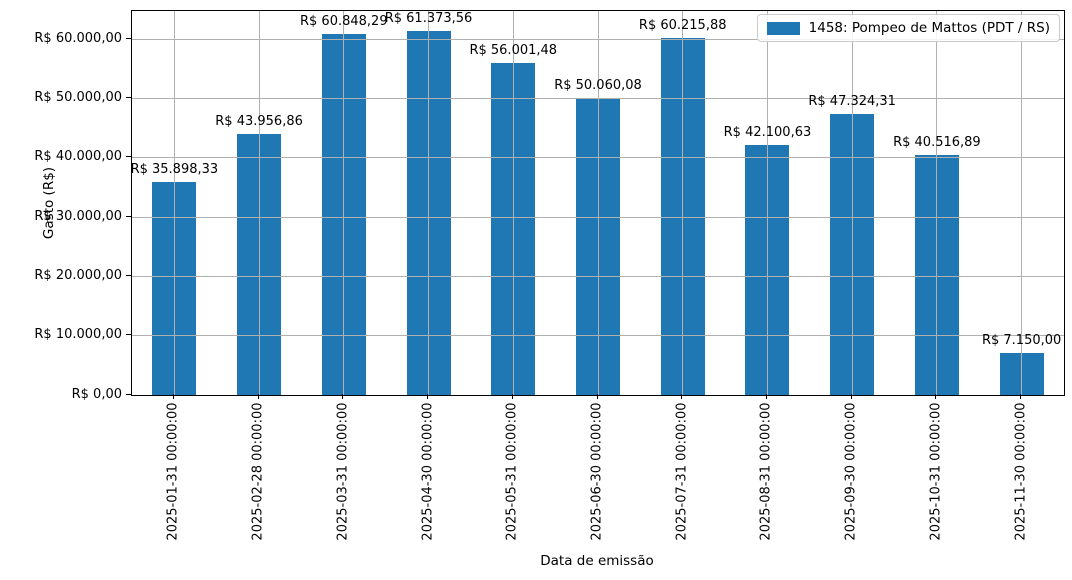 This screenshot has height=580, width=1072. I want to click on x-tick-label: 2025-10-31 00:00:00, so click(936, 471).